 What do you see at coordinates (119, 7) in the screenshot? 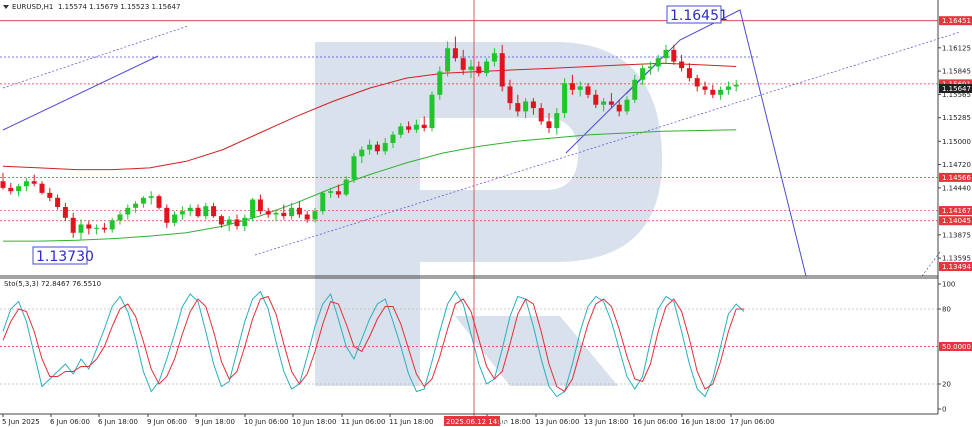
I see `ohlc-readout: 1.15574 1.15679 1.15523 1.15647` at bounding box center [119, 7].